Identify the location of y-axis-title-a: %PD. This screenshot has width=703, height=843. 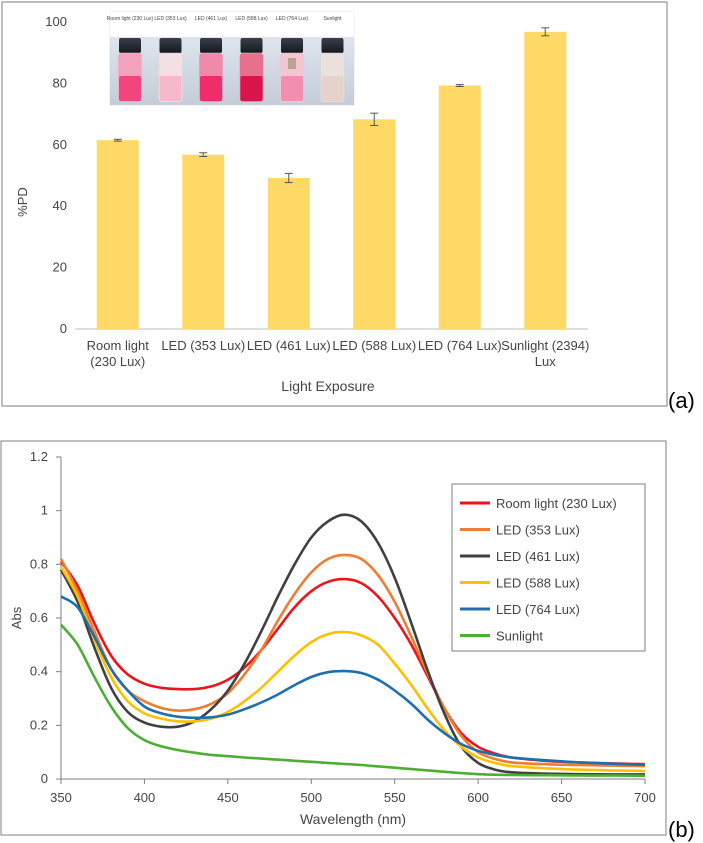
(22, 202).